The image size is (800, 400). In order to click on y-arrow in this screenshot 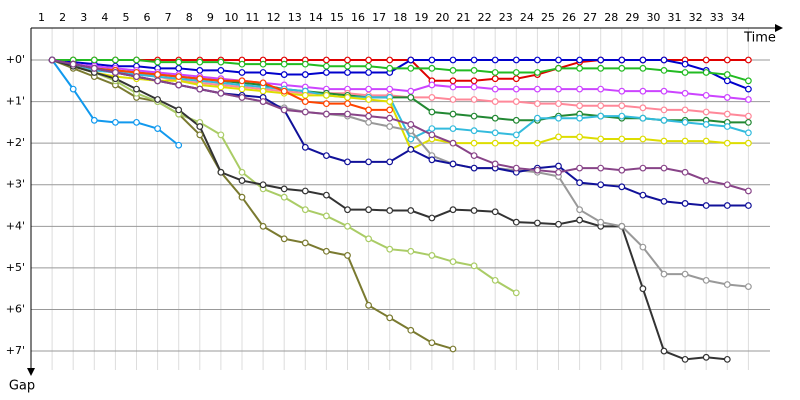, I will do `click(31, 372)`.